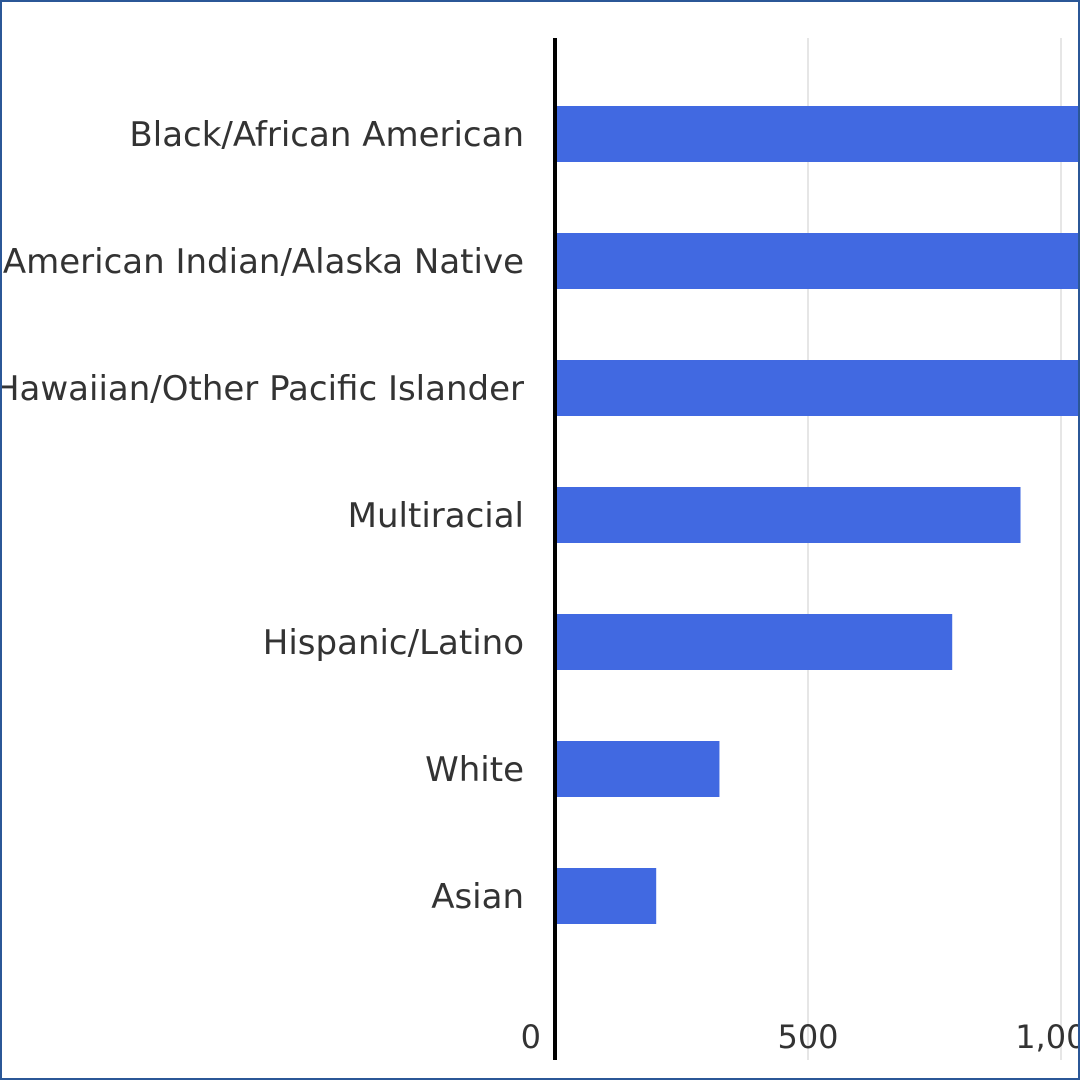 Image resolution: width=1080 pixels, height=1080 pixels. What do you see at coordinates (474, 770) in the screenshot?
I see `category-label: White` at bounding box center [474, 770].